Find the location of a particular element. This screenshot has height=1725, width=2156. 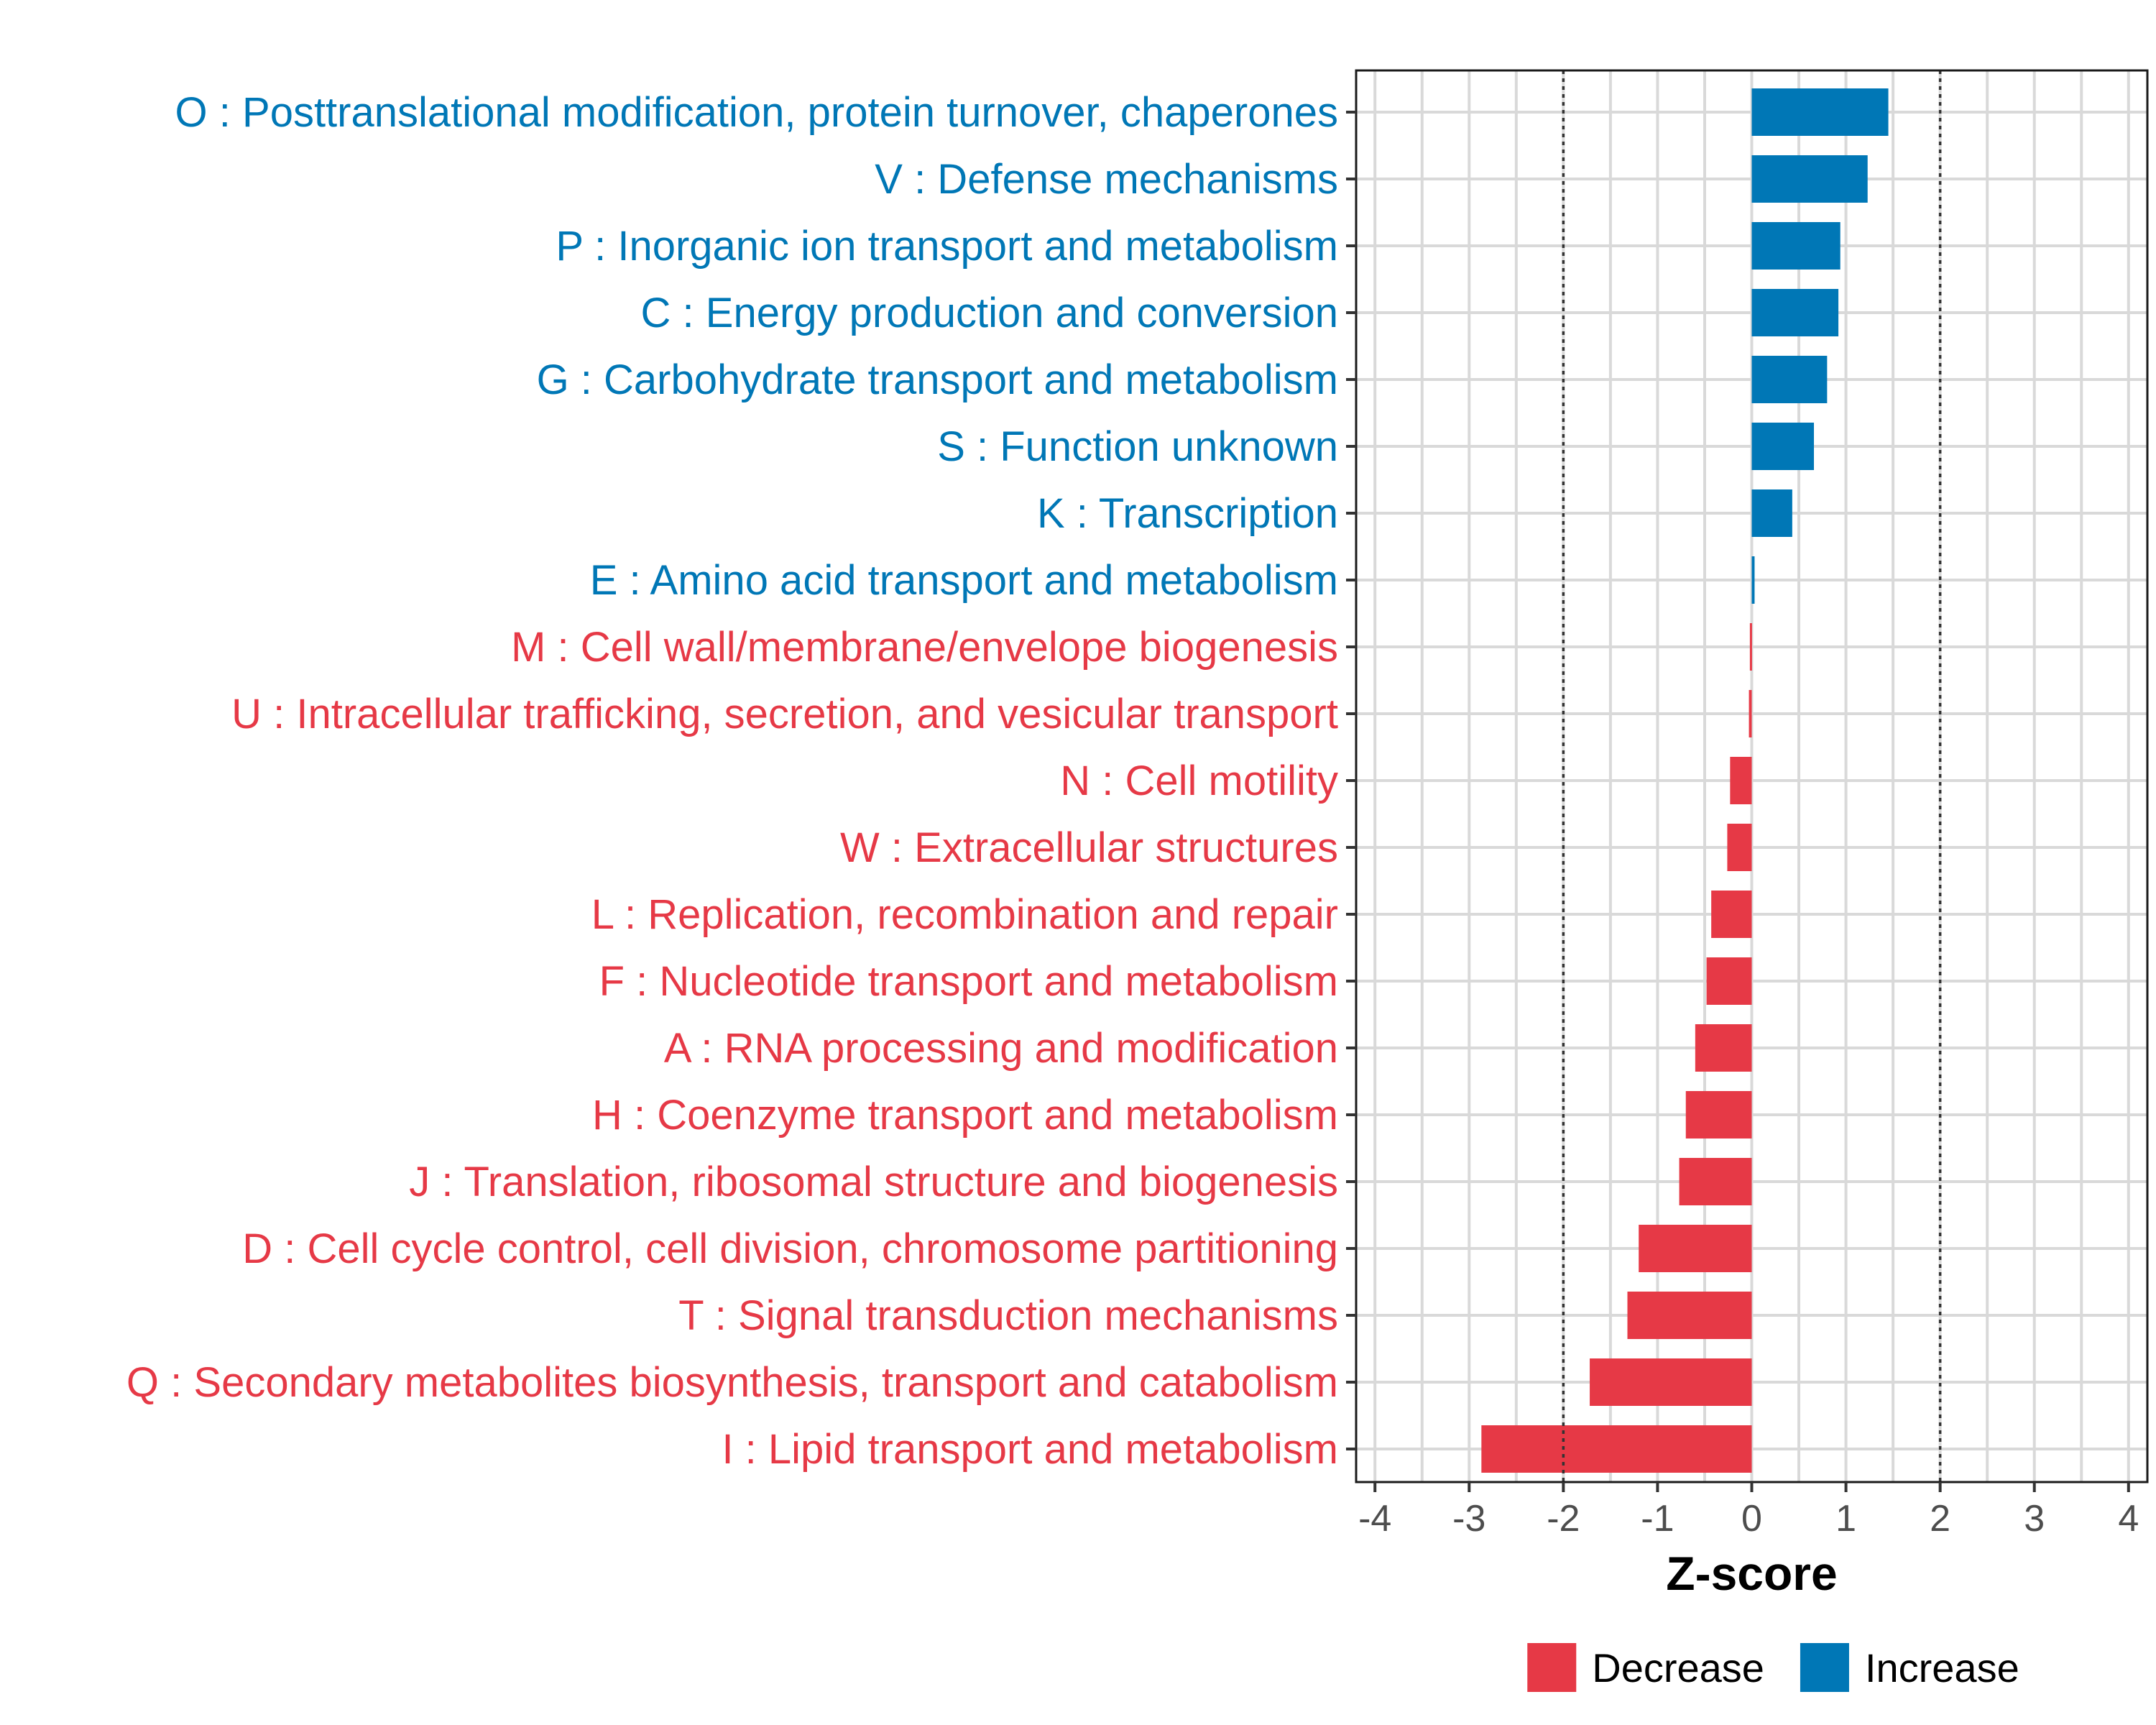

y-tick-label: N : Cell motility is located at coordinates (1199, 781).